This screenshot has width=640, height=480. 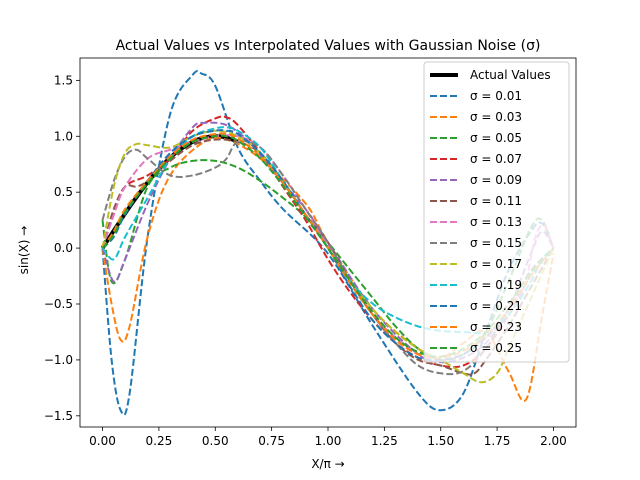 I want to click on legend-label: σ = 0.13, so click(x=496, y=222).